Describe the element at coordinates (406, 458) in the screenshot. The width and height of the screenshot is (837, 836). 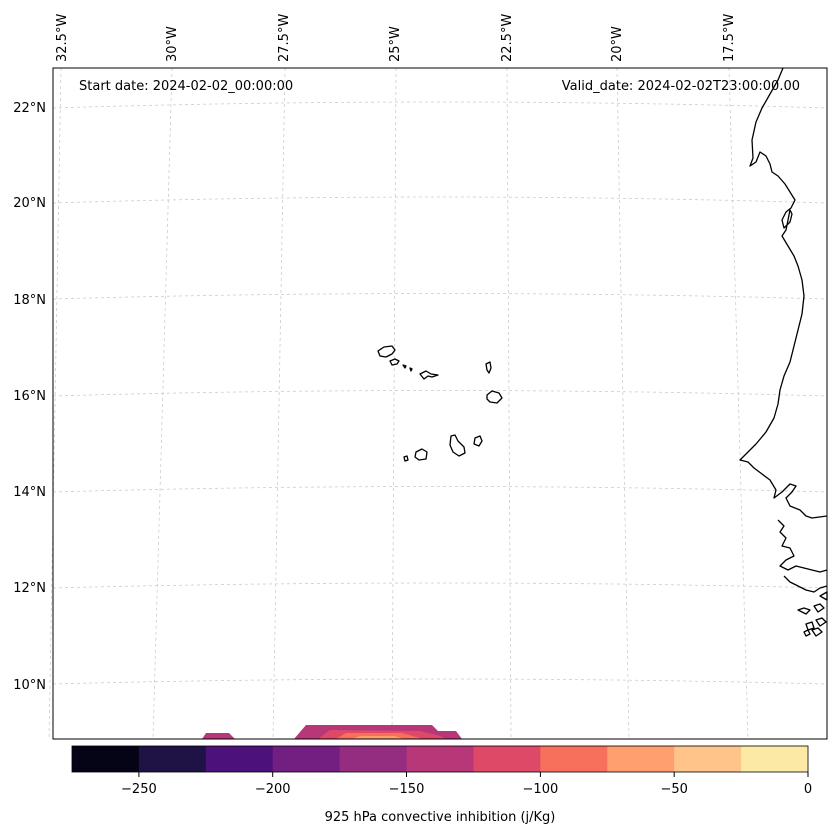
I see `island-brava` at that location.